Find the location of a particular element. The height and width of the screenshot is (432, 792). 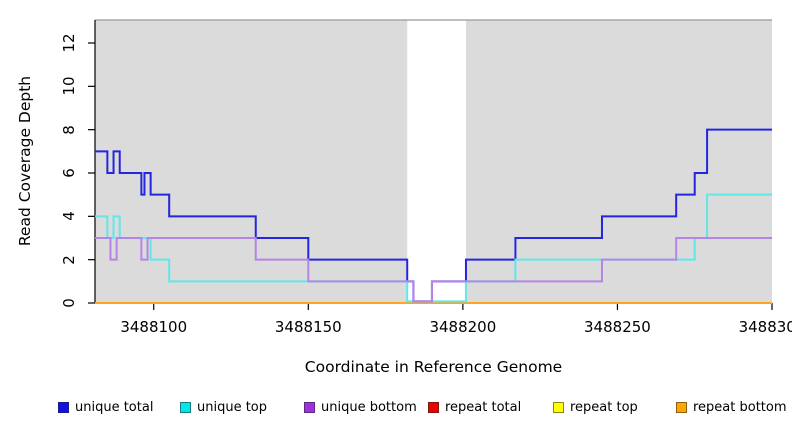

x-tick-label: 3488250 is located at coordinates (617, 327).